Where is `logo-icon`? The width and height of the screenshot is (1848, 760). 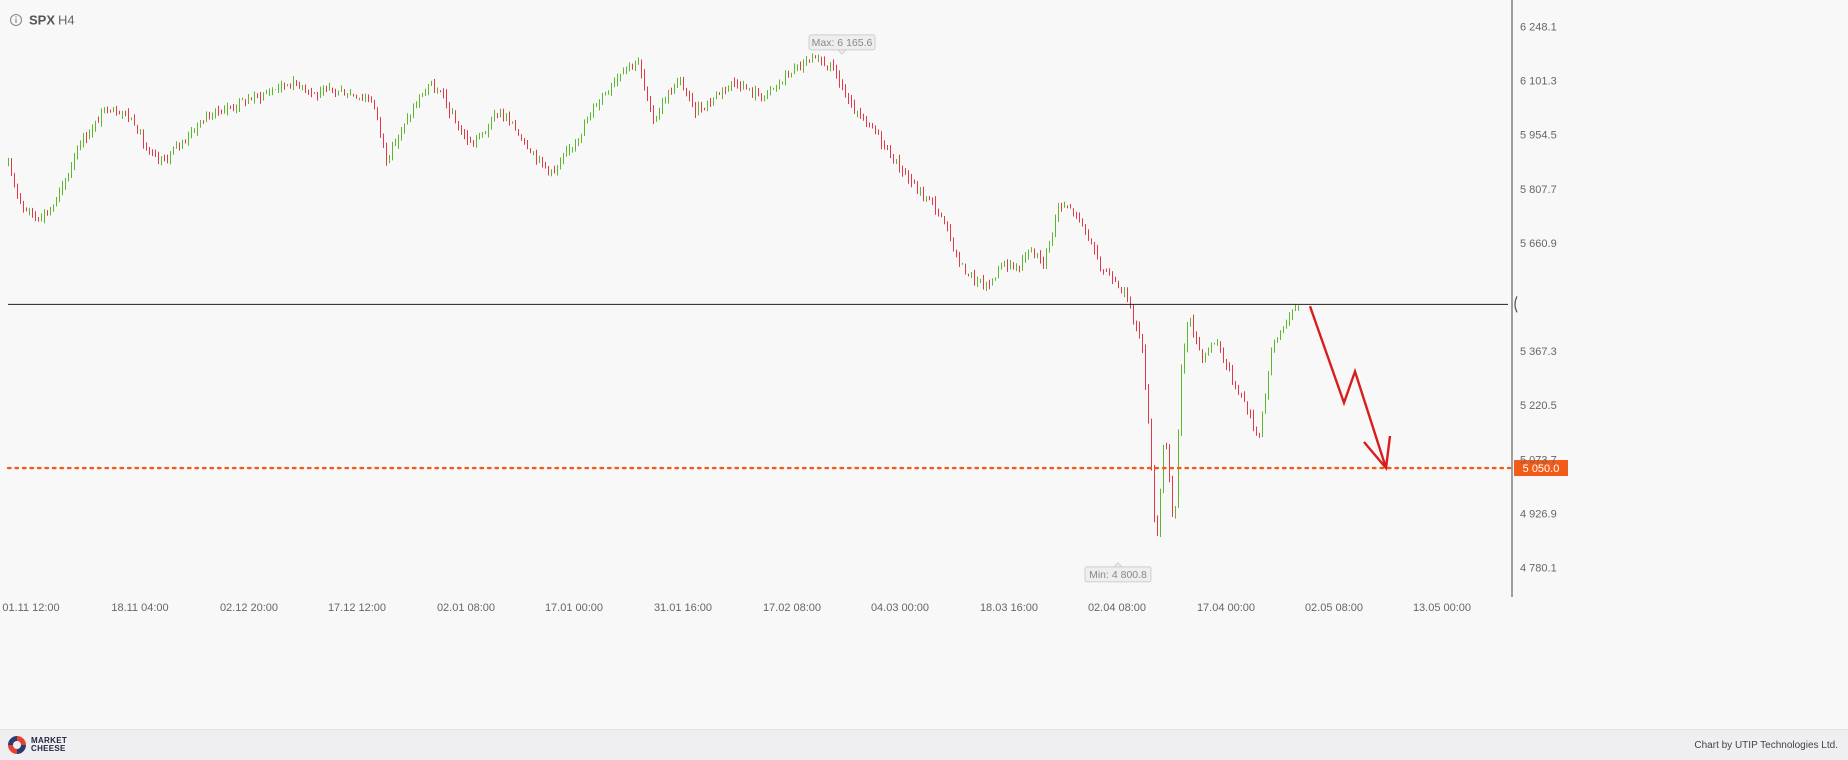 logo-icon is located at coordinates (17, 745).